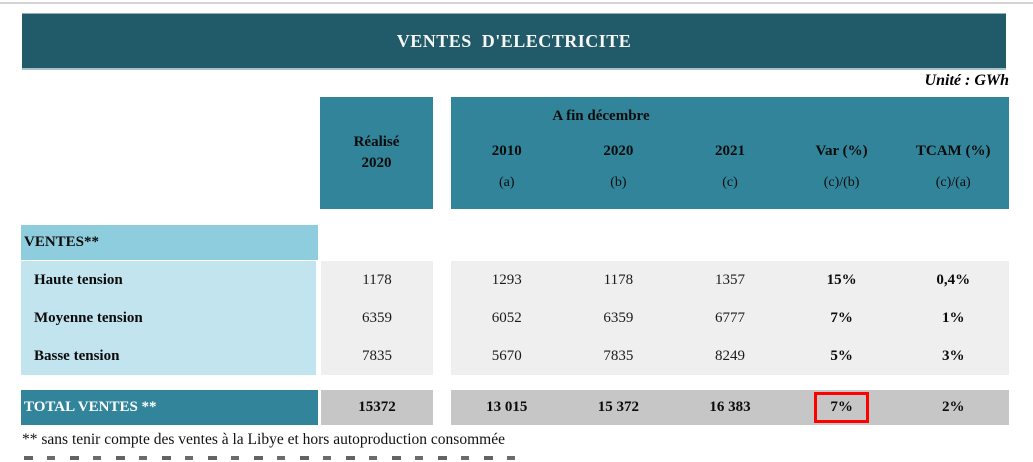 Image resolution: width=1033 pixels, height=462 pixels. I want to click on year-header-row: 2010 2020 2021 Var (%) TCAM (%), so click(730, 151).